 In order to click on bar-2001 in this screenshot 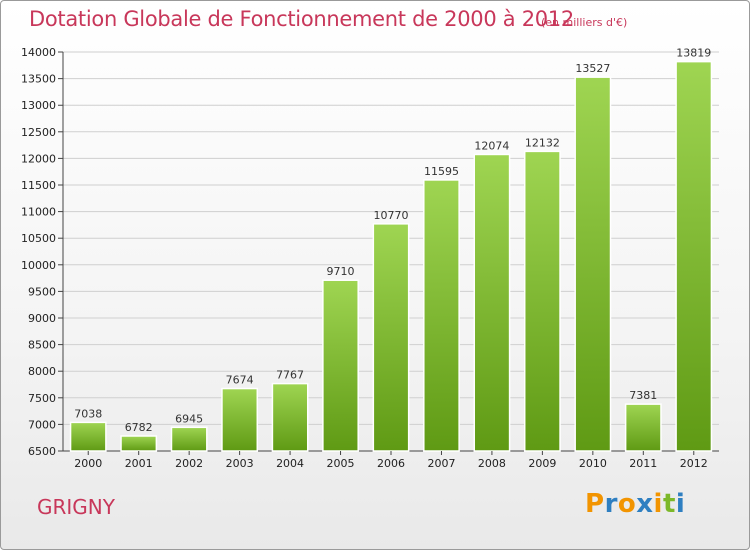, I will do `click(139, 443)`.